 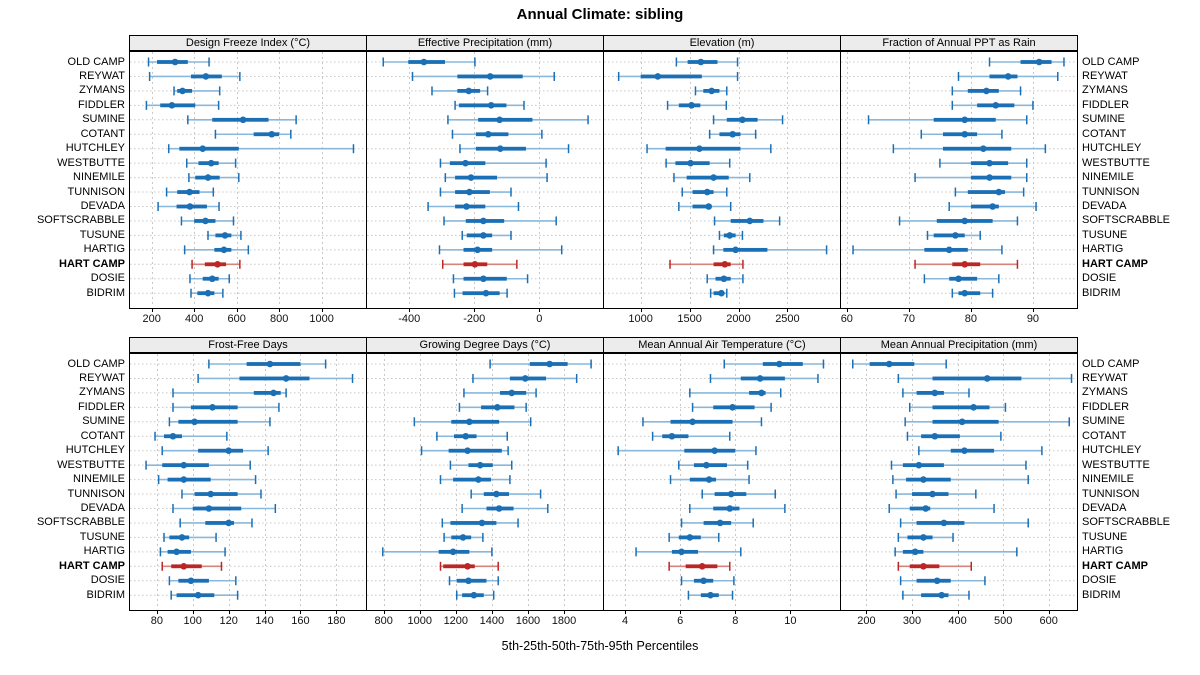 What do you see at coordinates (1103, 421) in the screenshot?
I see `site-label-right: SUMINE` at bounding box center [1103, 421].